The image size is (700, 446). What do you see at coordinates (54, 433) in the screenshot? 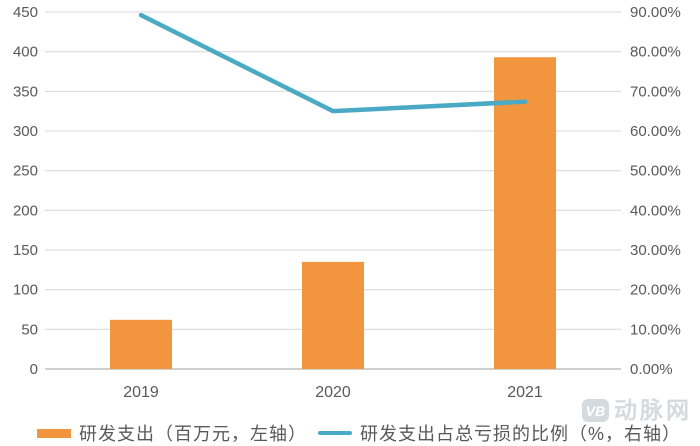
I see `bar-series-swatch` at bounding box center [54, 433].